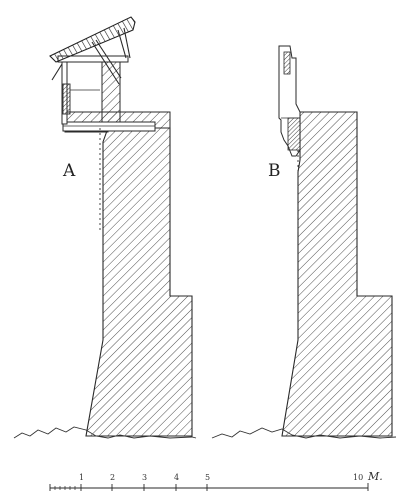 The width and height of the screenshot is (410, 500). I want to click on section-b-label: B, so click(274, 171).